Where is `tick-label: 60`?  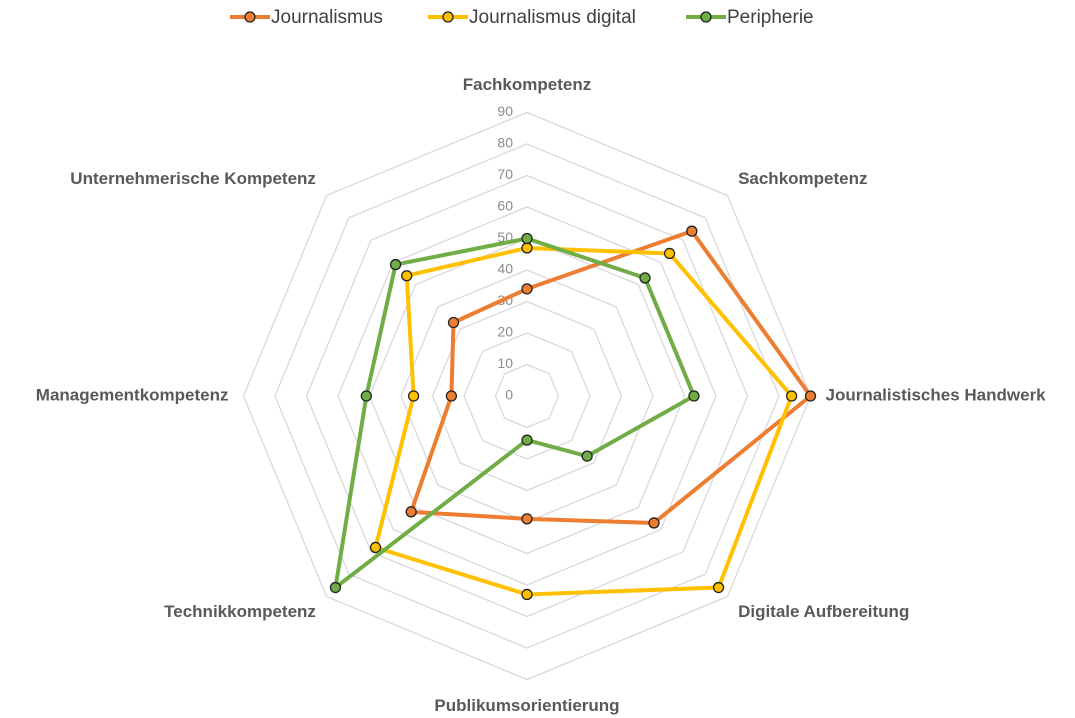
tick-label: 60 is located at coordinates (505, 206).